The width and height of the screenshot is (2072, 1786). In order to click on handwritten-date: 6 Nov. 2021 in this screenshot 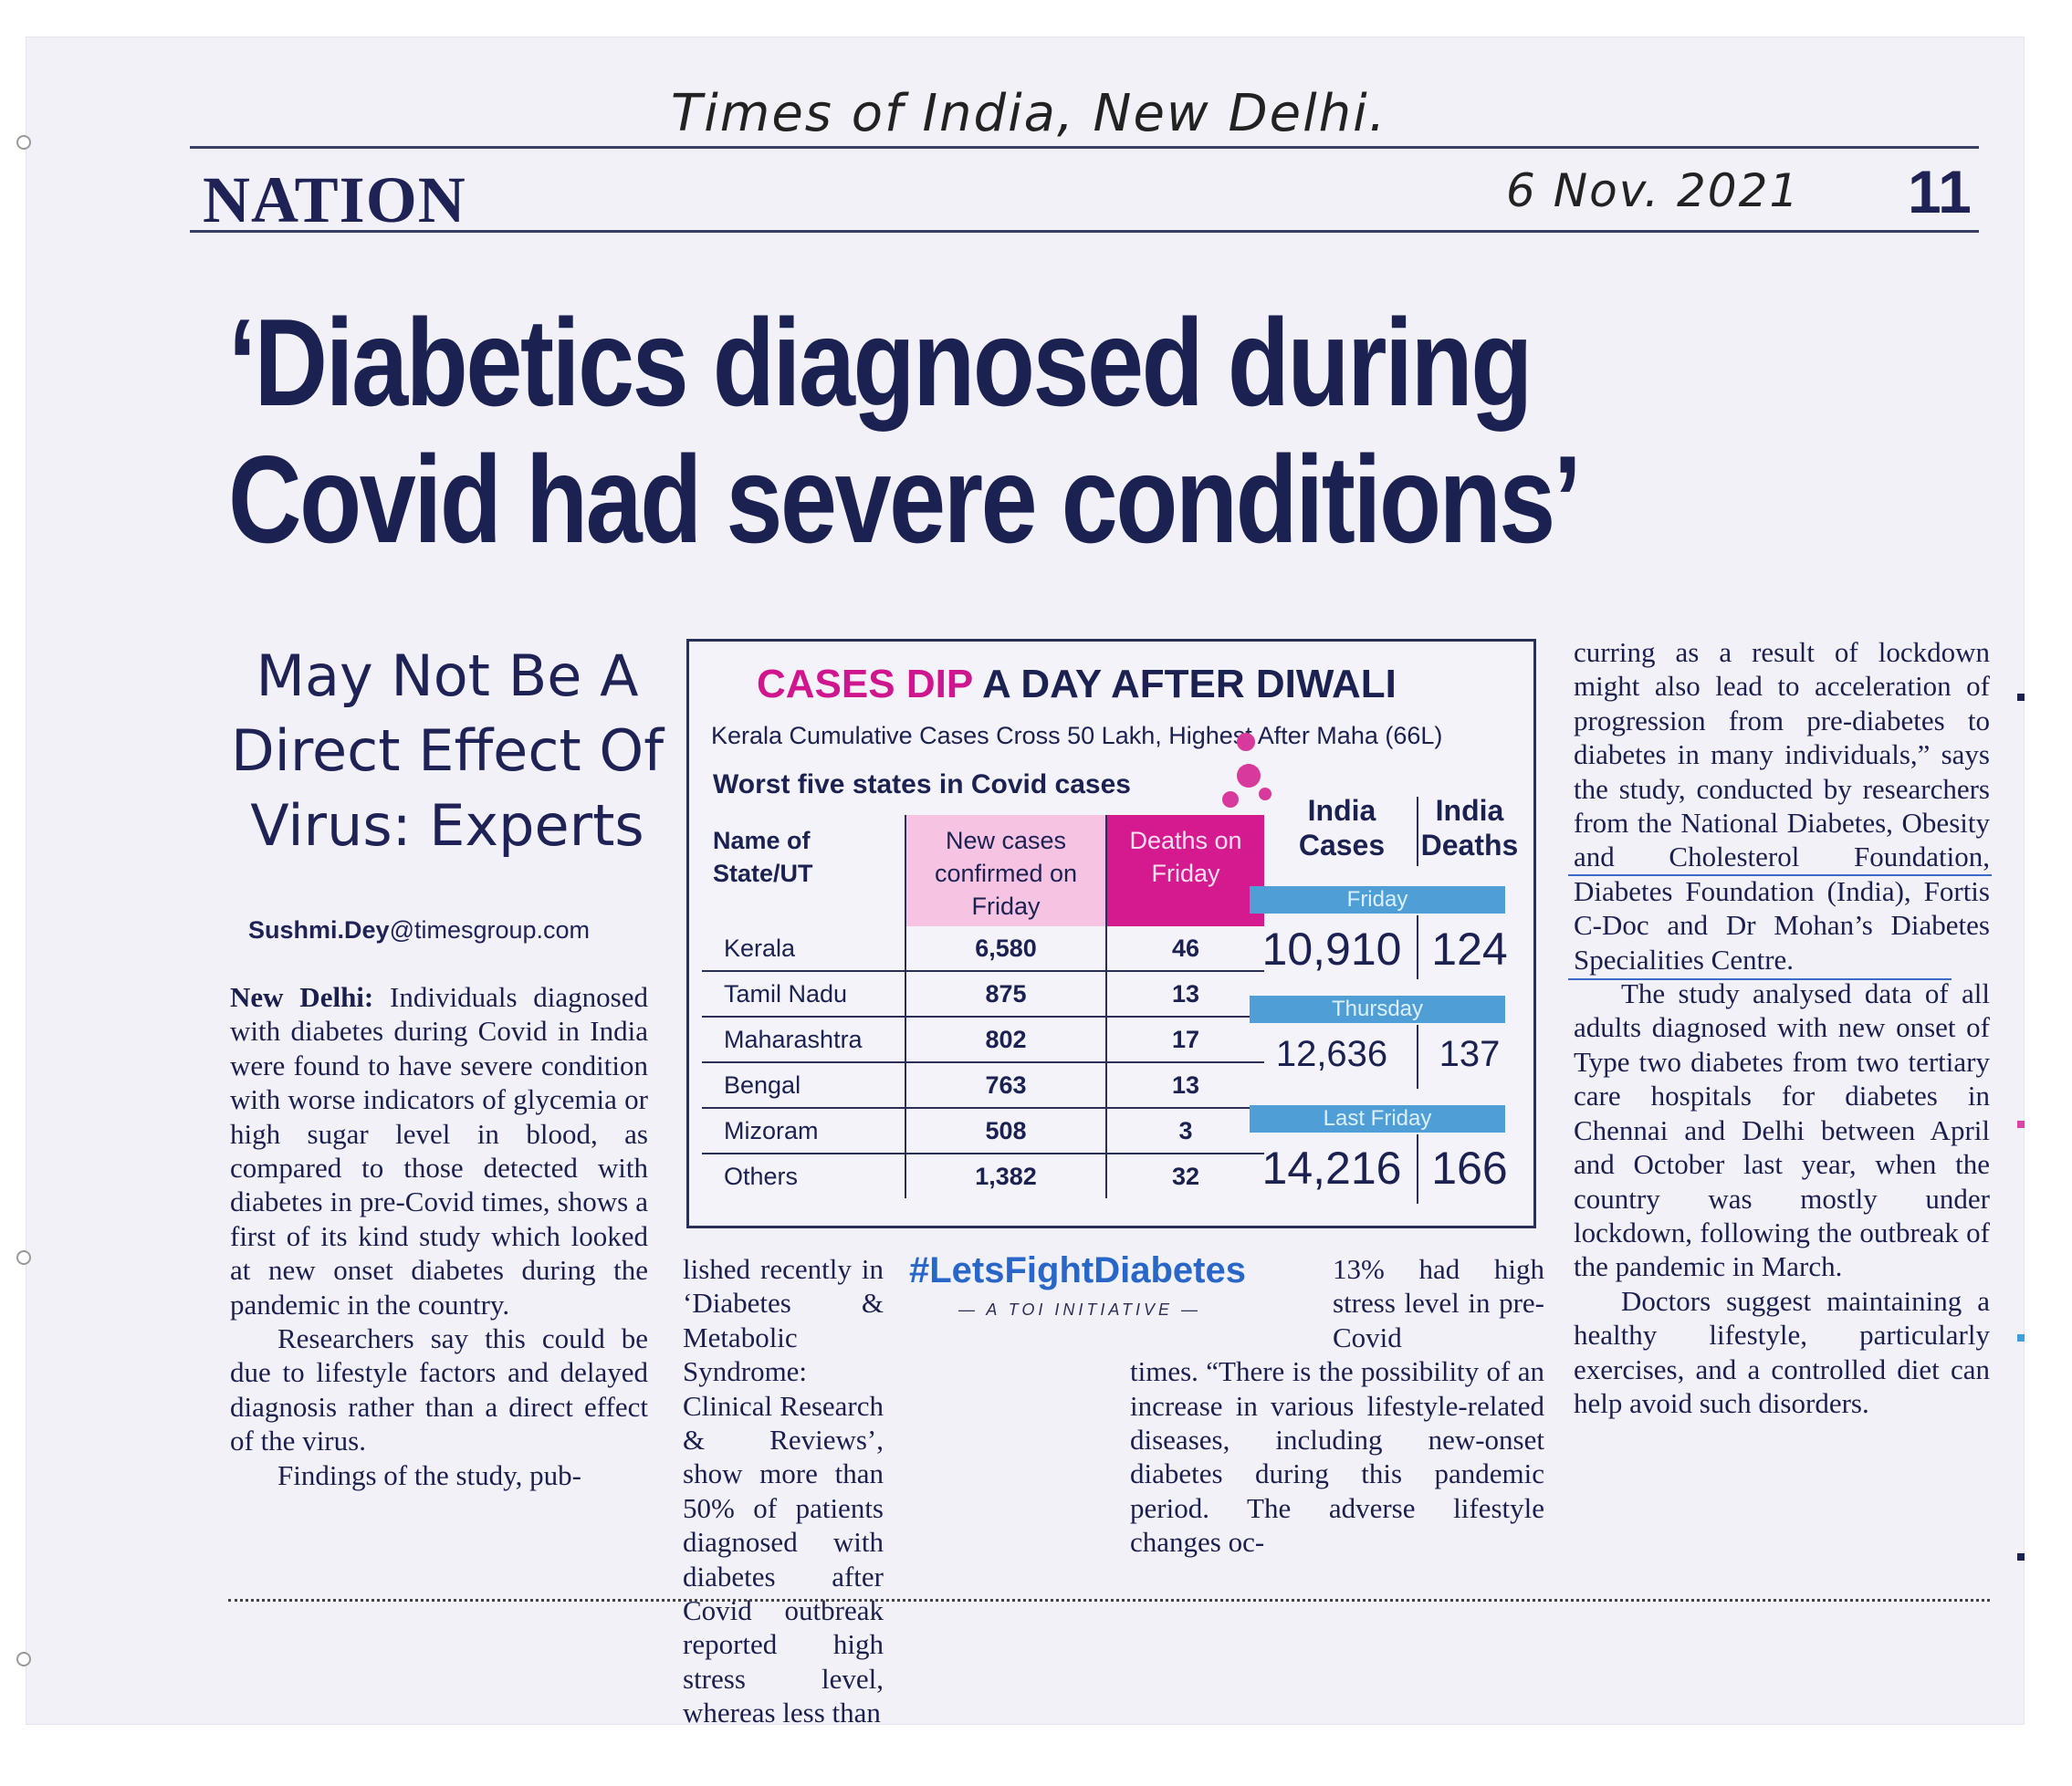, I will do `click(1653, 191)`.